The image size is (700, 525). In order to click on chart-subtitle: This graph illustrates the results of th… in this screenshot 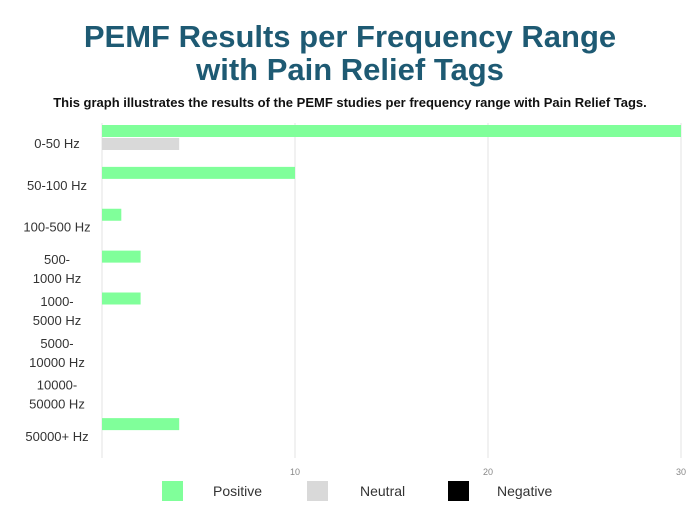, I will do `click(350, 102)`.